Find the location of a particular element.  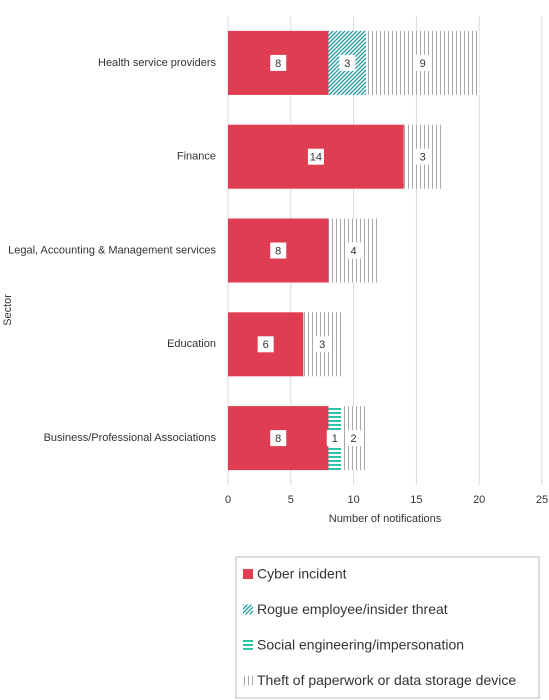

legend-label: Cyber incident is located at coordinates (302, 574).